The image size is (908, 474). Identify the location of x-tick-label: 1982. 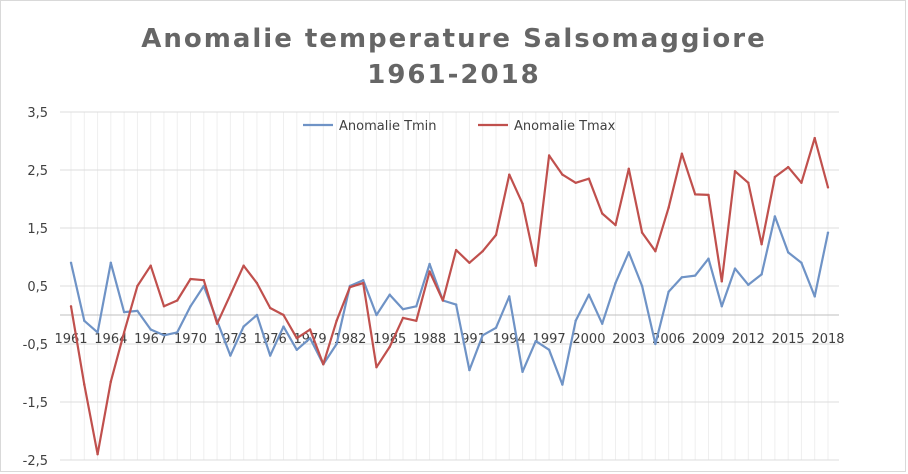
(349, 339).